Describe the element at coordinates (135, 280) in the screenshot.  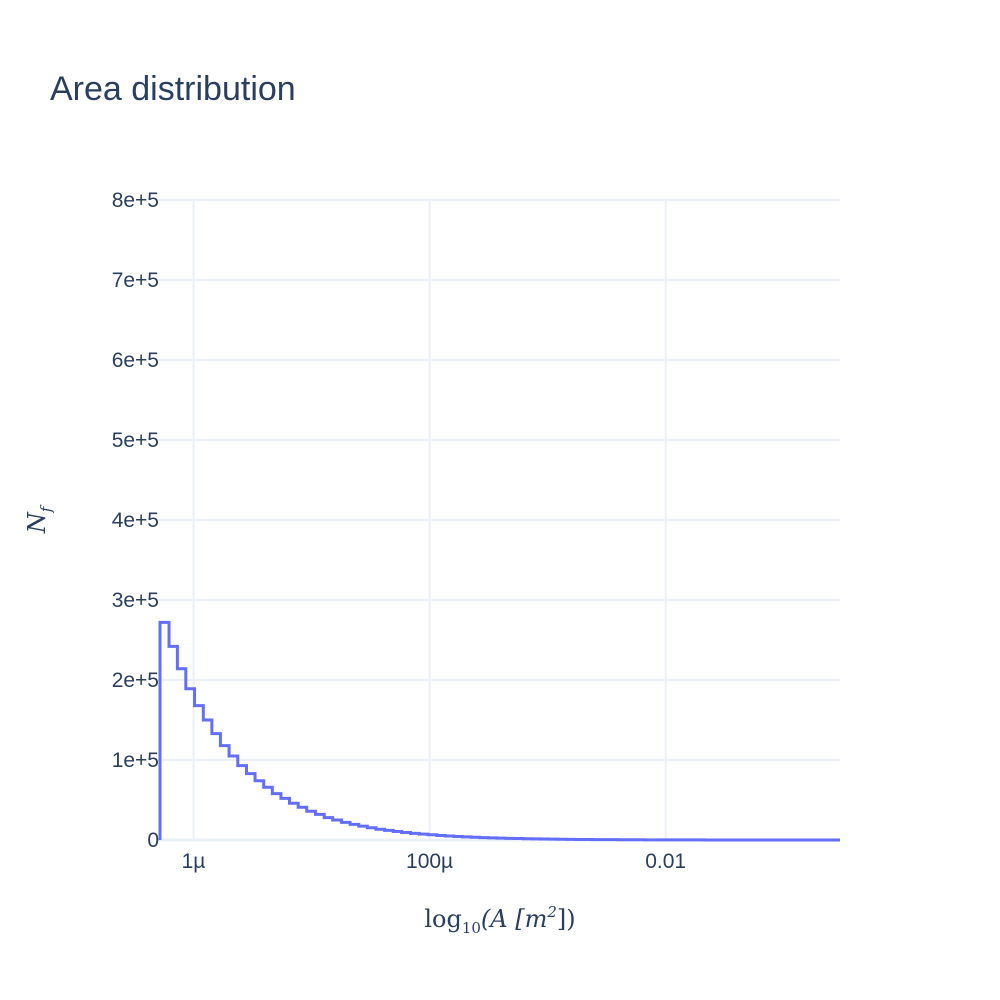
I see `y-tick-label: 7e+5` at that location.